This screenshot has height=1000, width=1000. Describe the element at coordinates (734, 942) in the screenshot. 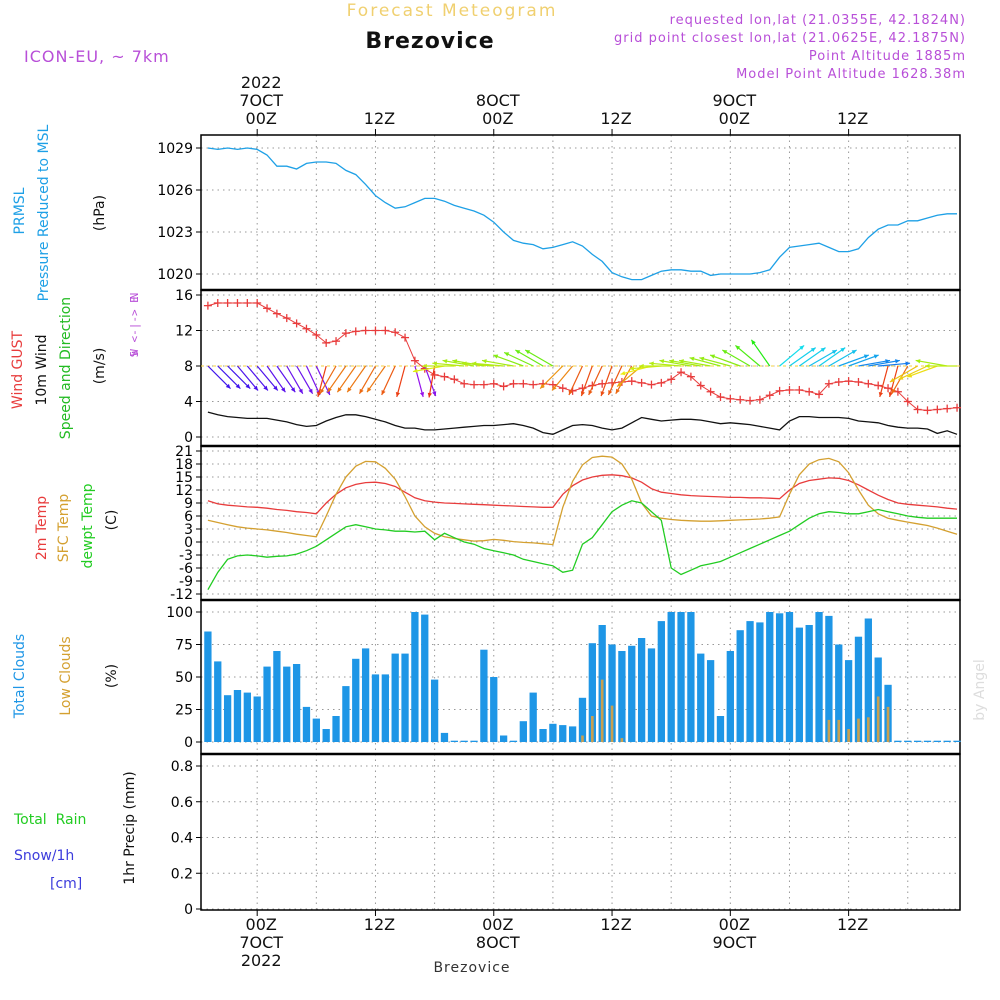

I see `time-label-bottom: 9OCT` at that location.